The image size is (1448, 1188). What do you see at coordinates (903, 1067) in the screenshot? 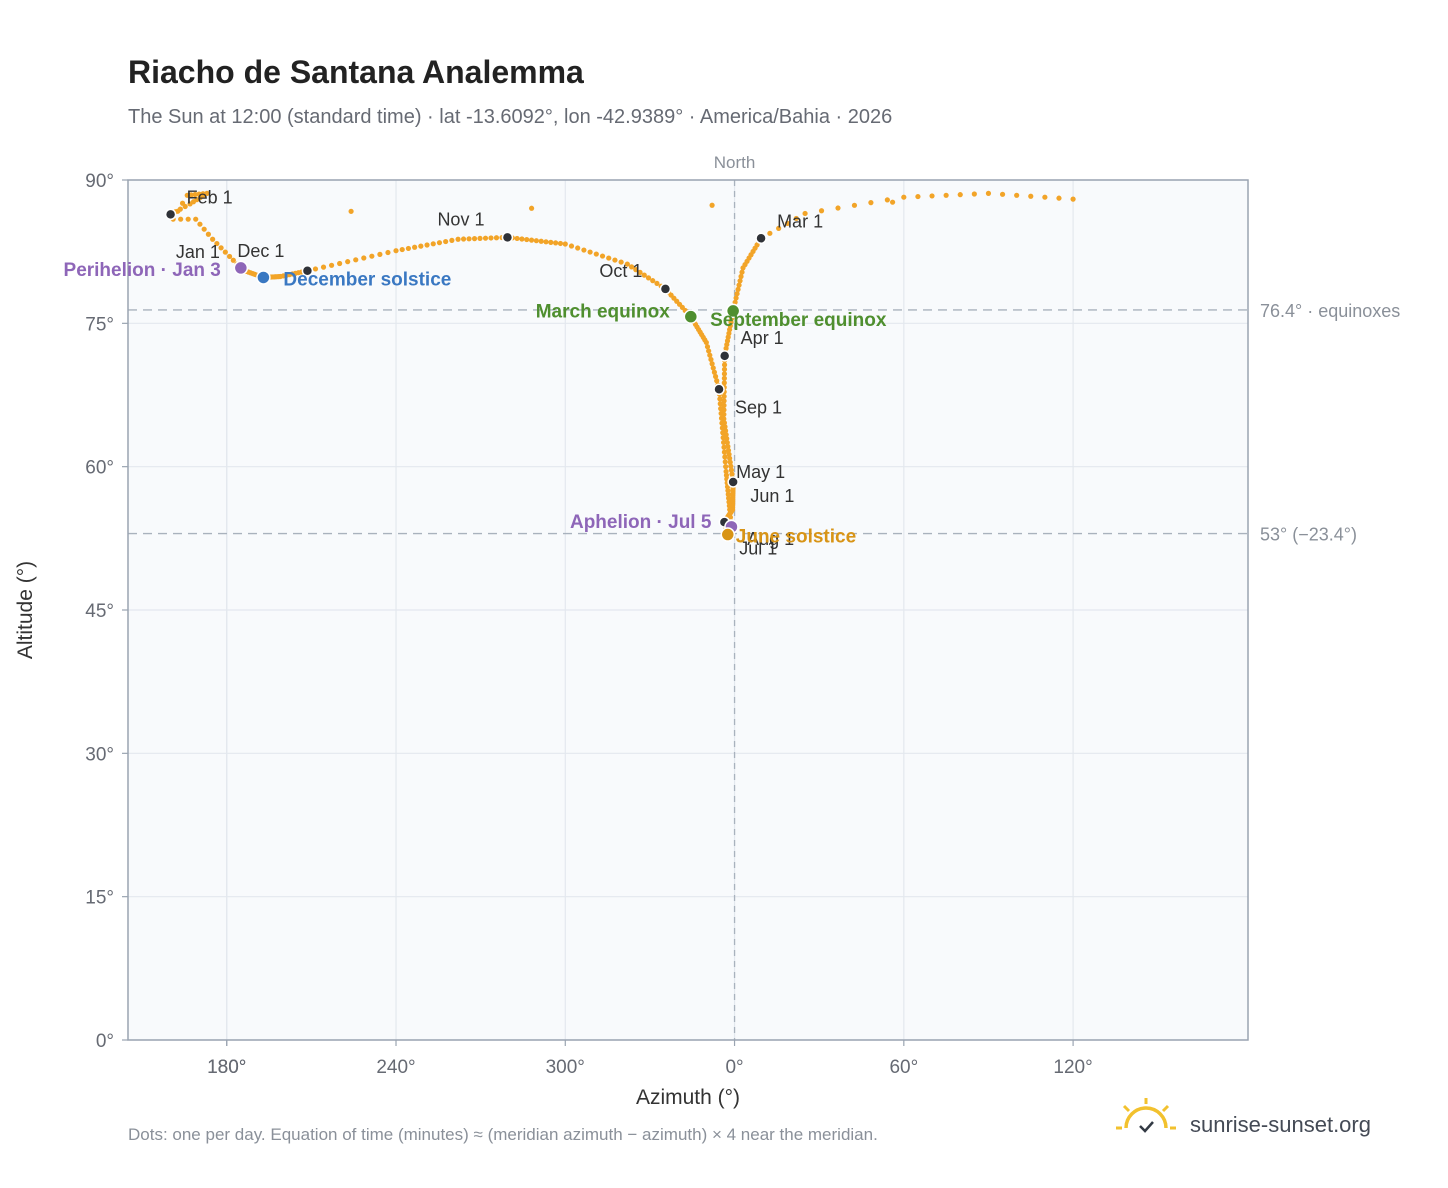
I see `x-tick-label: 60°` at bounding box center [903, 1067].